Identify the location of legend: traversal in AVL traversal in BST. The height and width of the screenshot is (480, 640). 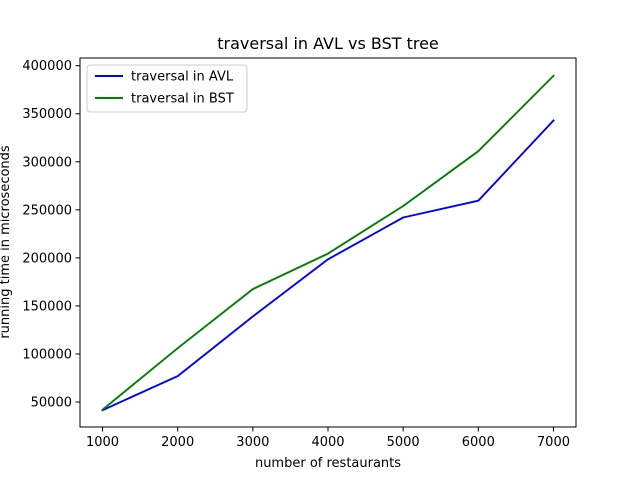
(167, 88).